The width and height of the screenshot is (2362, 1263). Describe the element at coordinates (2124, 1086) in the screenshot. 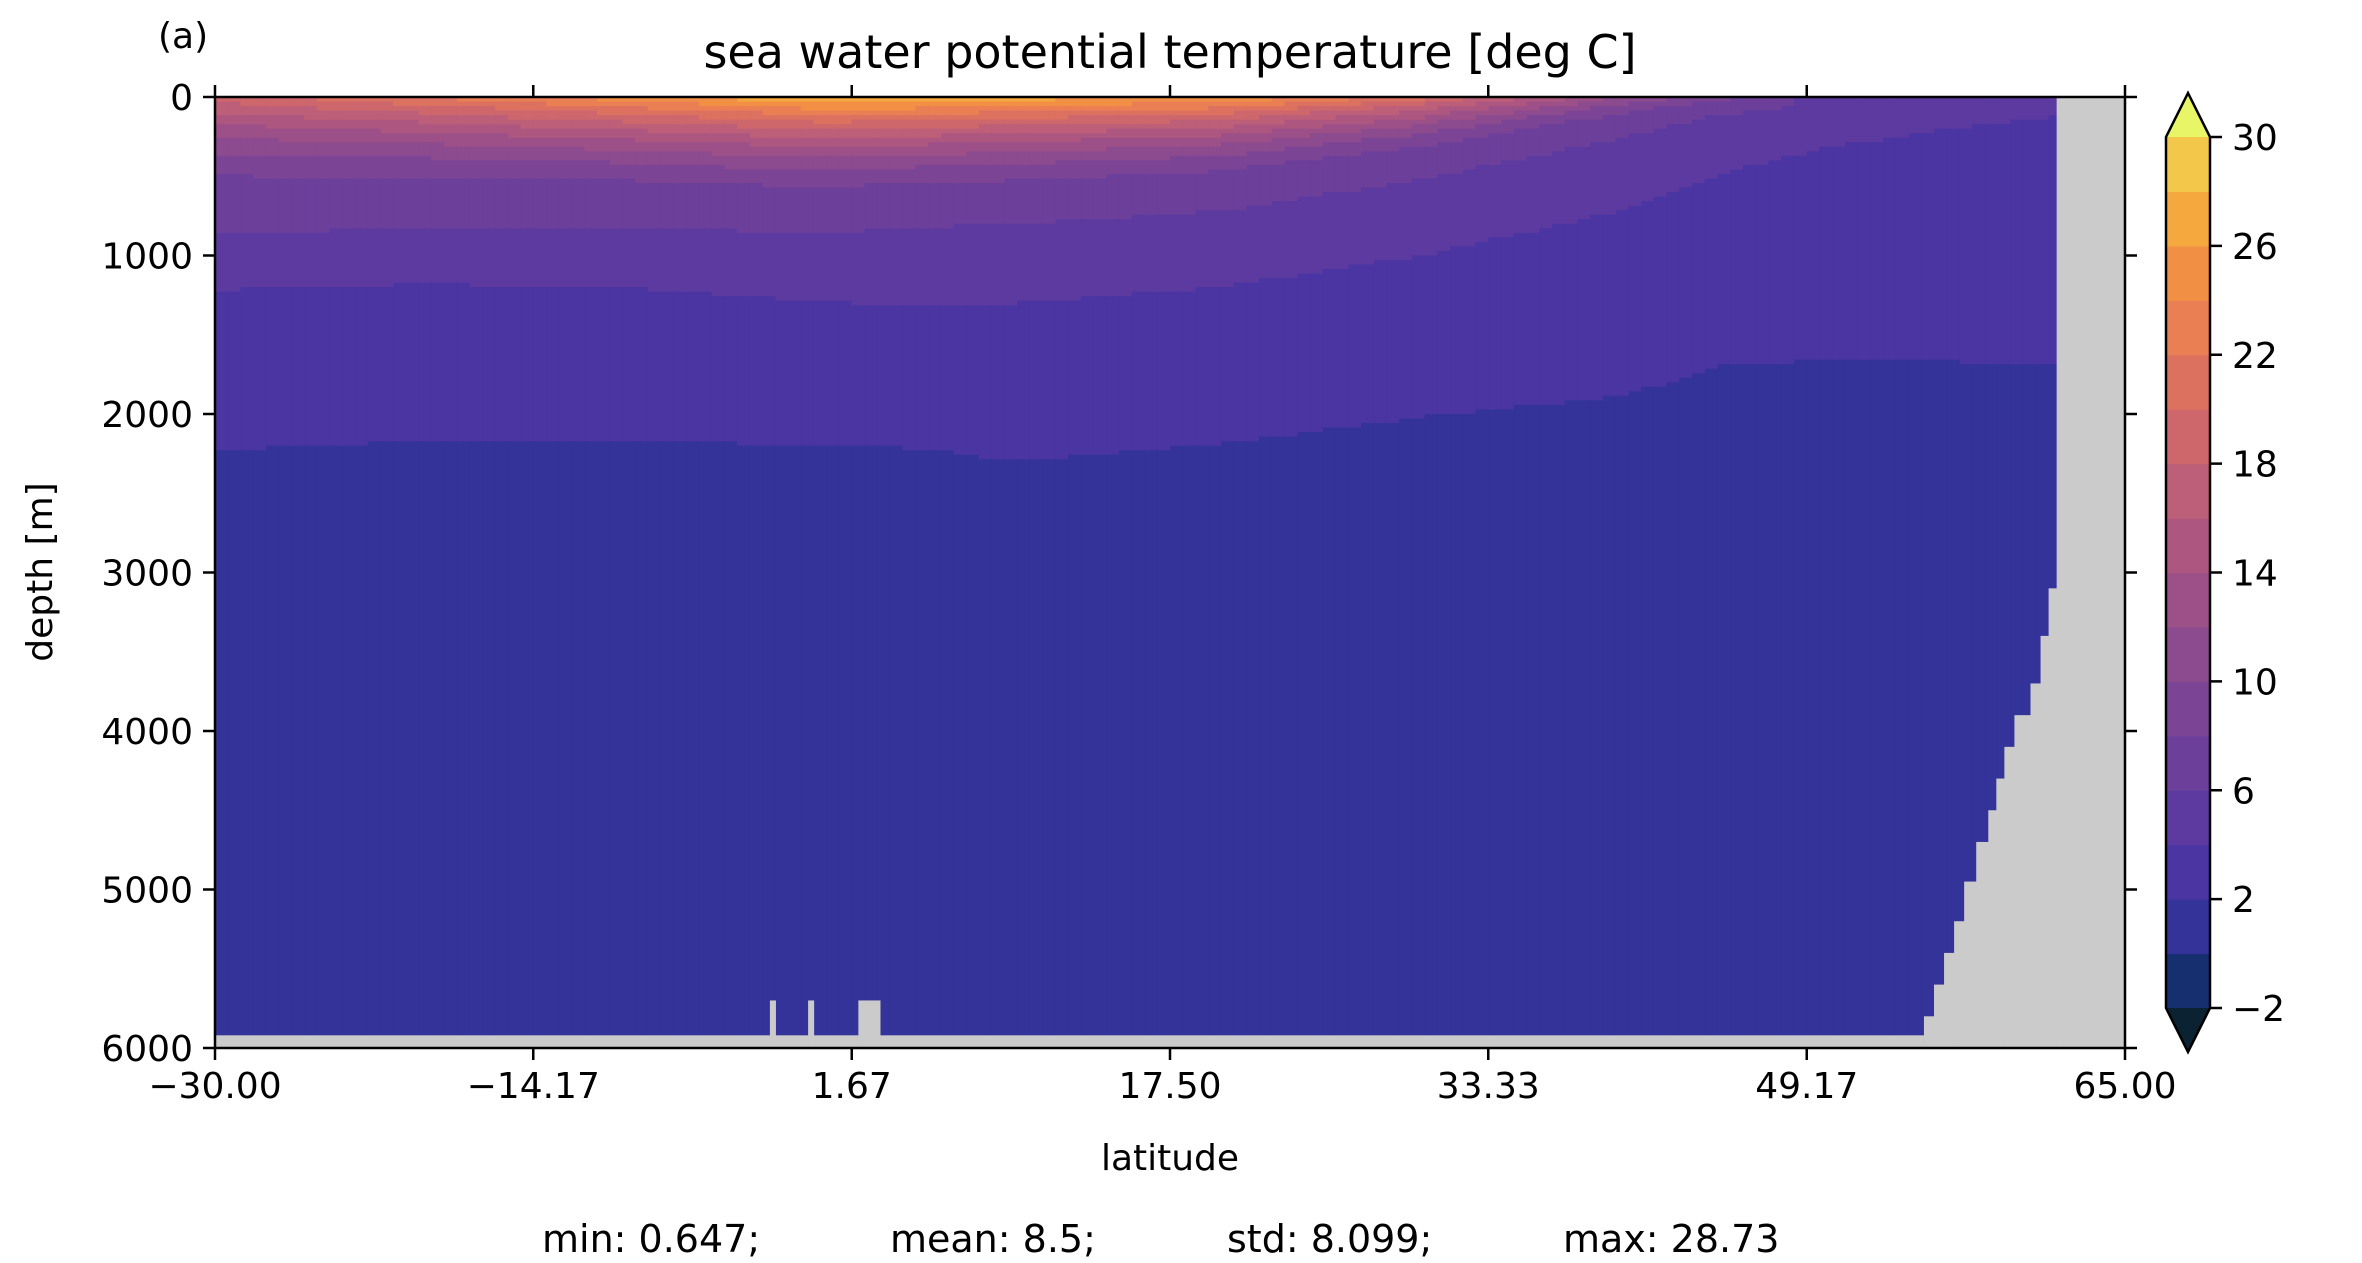

I see `x-tick-label: 65.00` at that location.